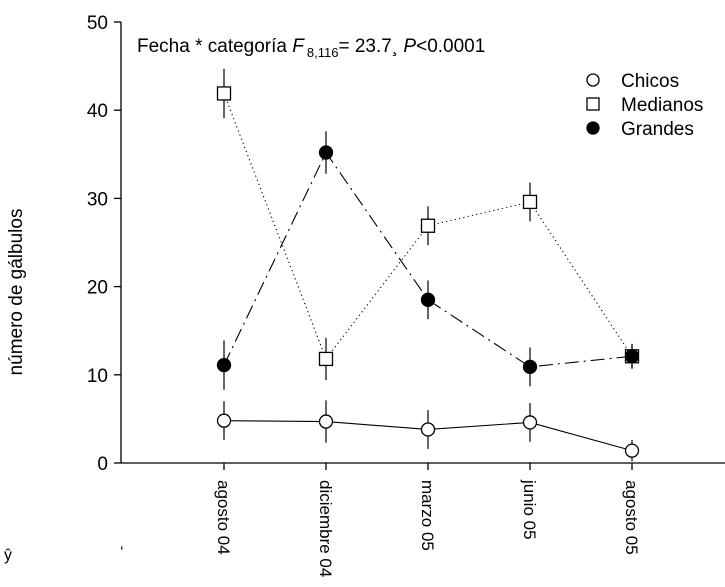  I want to click on annotation-p-symbol: P, so click(409, 46).